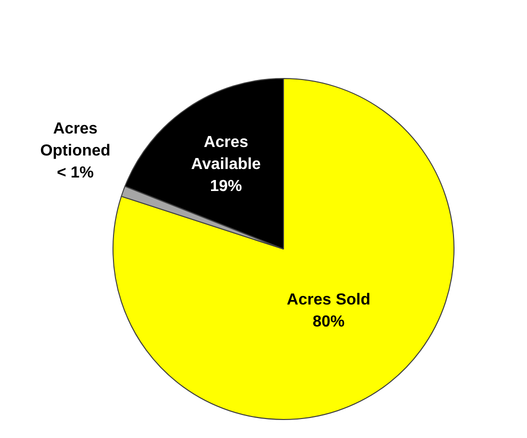 This screenshot has height=438, width=527. What do you see at coordinates (328, 321) in the screenshot?
I see `data-label: 80%` at bounding box center [328, 321].